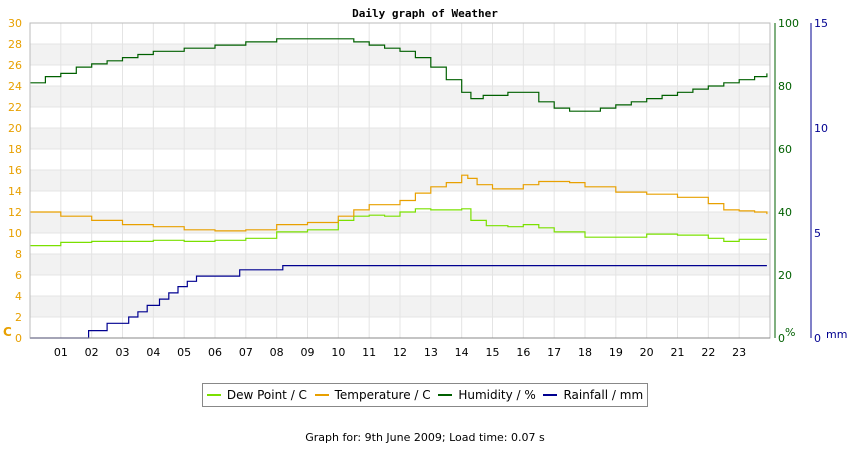 Image resolution: width=850 pixels, height=450 pixels. What do you see at coordinates (153, 352) in the screenshot?
I see `x-axis-tick-label: 04` at bounding box center [153, 352].